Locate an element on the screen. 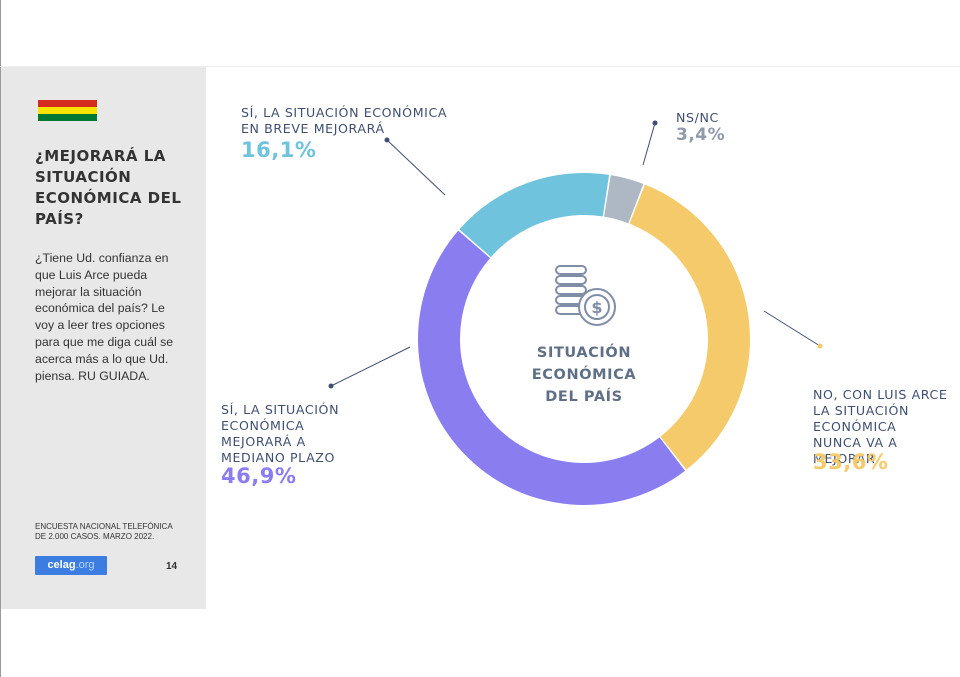  top-divider is located at coordinates (480, 66).